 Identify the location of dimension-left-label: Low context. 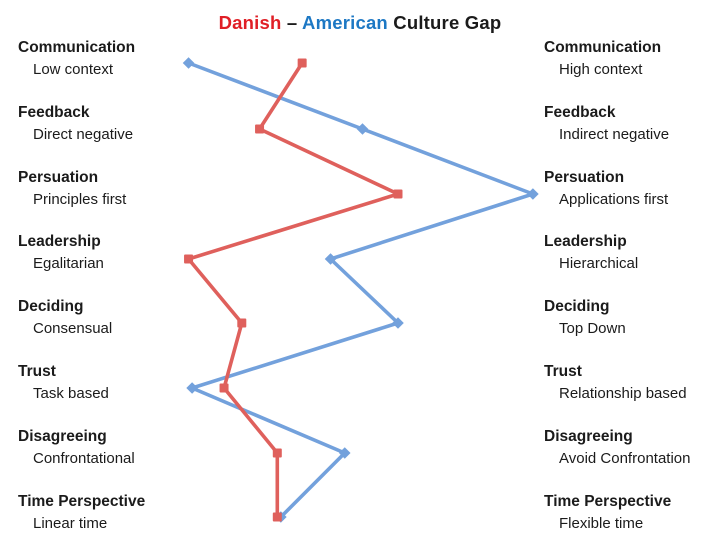
(73, 69).